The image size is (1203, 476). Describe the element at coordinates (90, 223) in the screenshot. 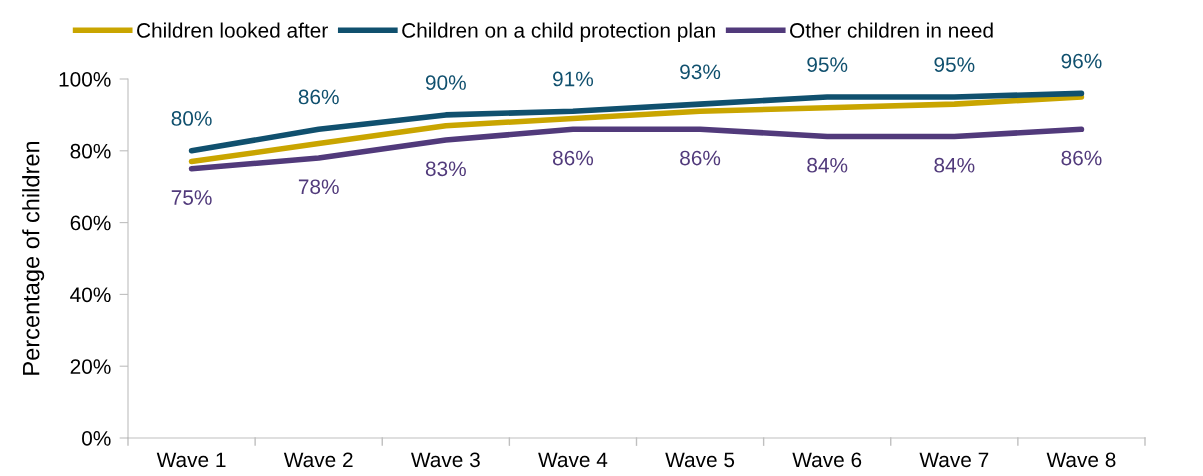

I see `y-tick-label: 60%` at that location.